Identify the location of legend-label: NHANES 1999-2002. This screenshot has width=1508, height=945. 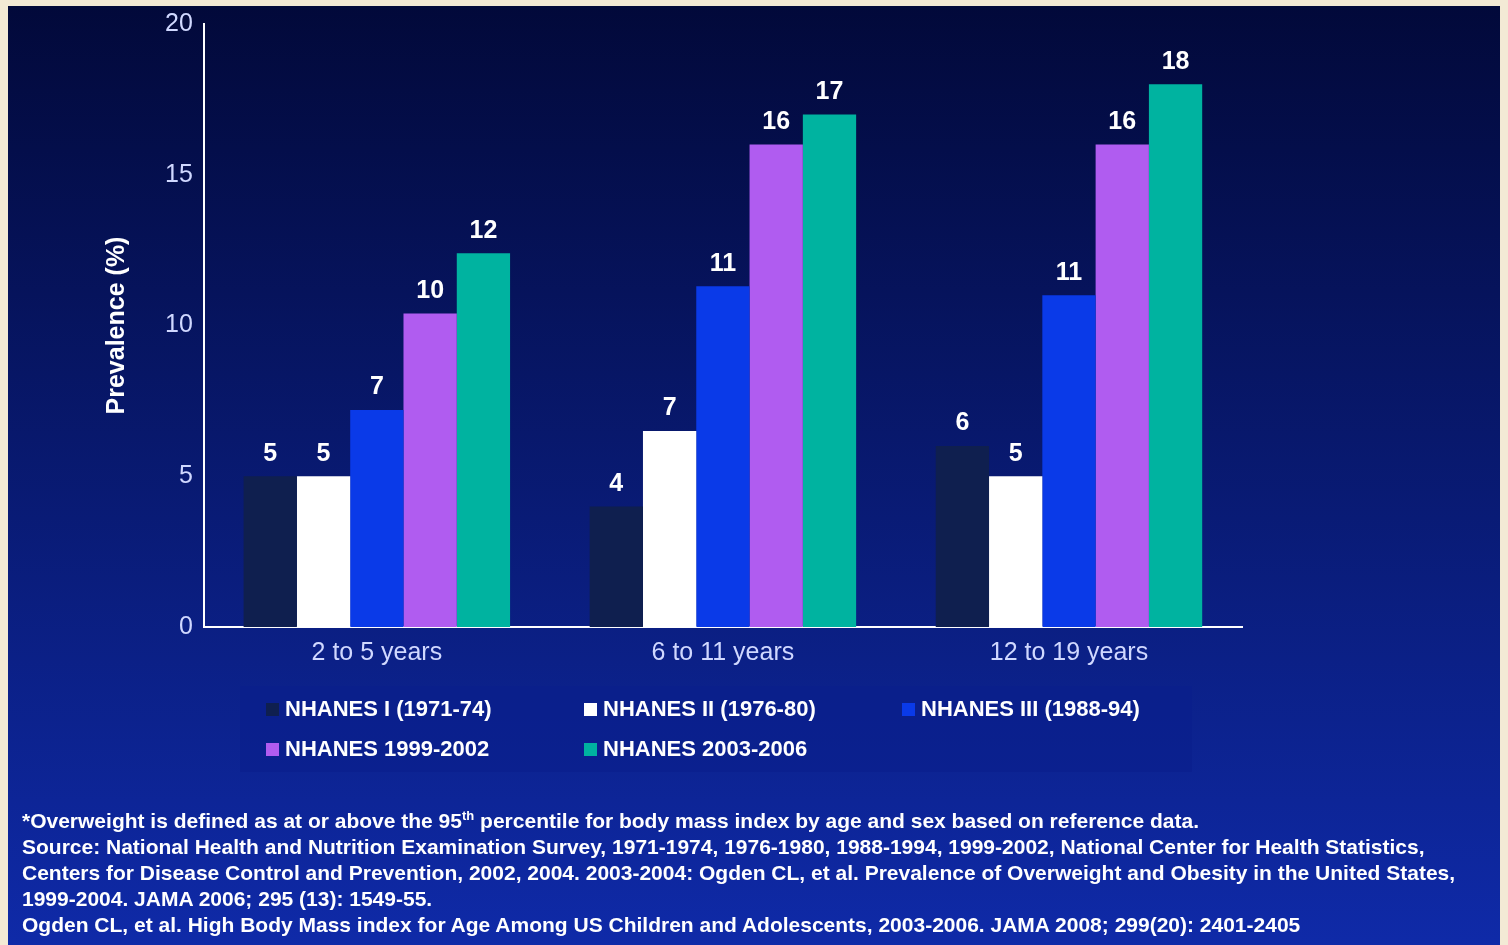
(387, 749).